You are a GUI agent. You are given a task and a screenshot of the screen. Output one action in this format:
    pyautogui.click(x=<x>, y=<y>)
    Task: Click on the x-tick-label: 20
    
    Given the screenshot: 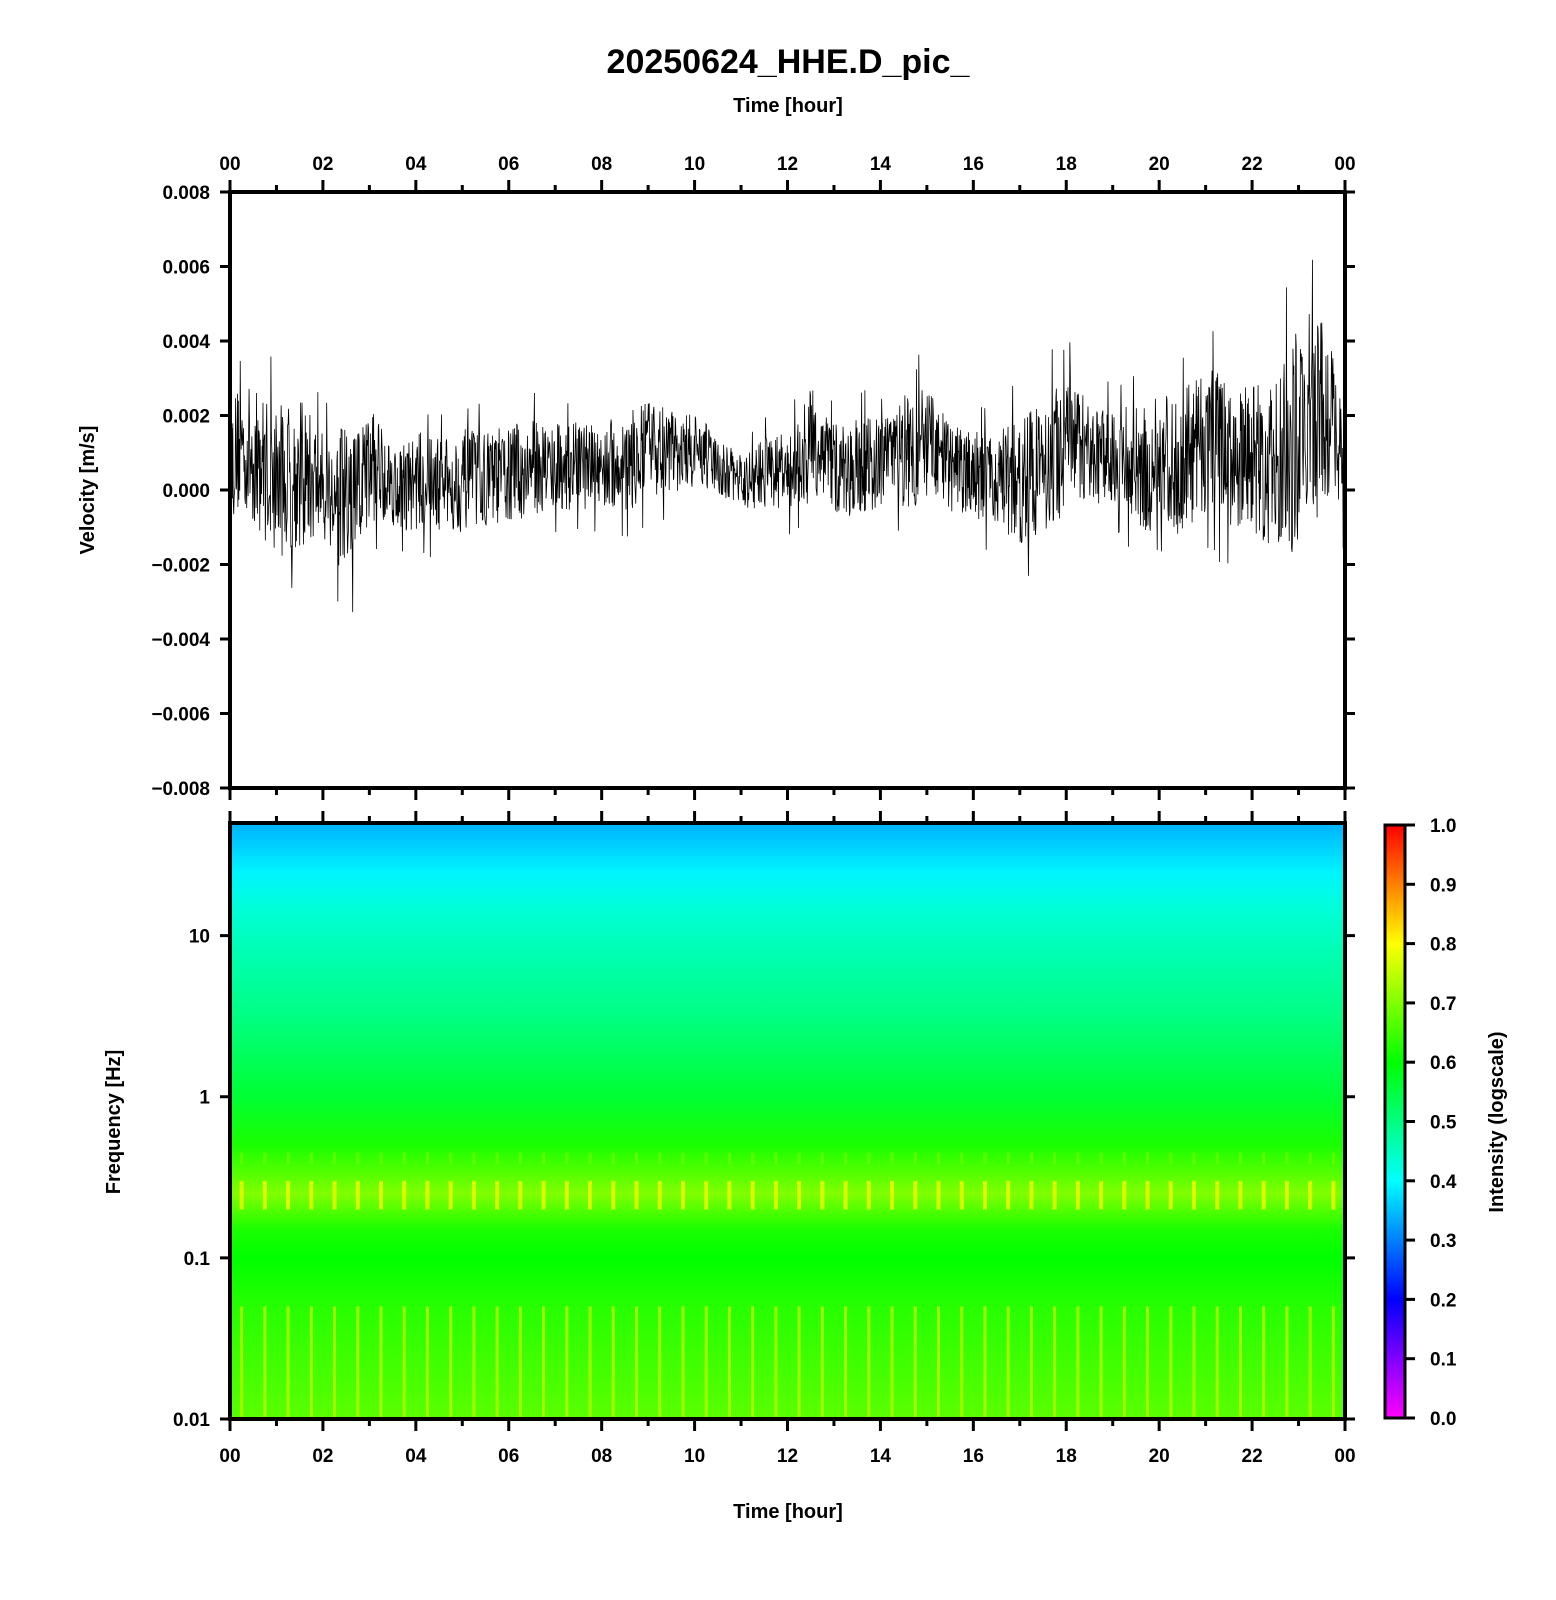 What is the action you would take?
    pyautogui.click(x=1159, y=164)
    